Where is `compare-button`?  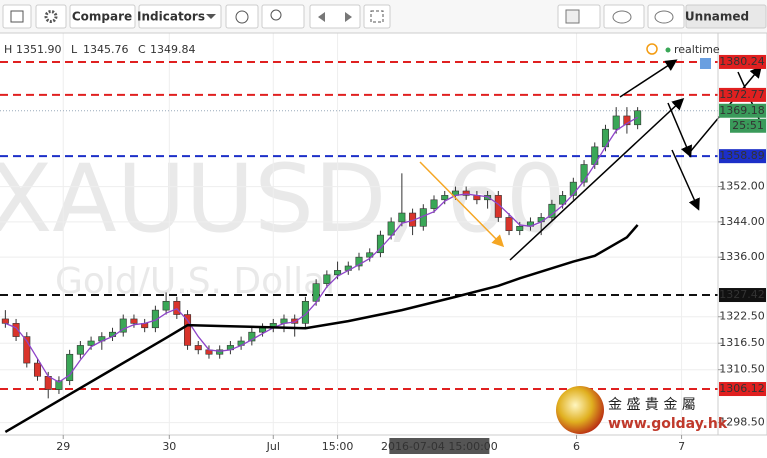
compare-button is located at coordinates (102, 16).